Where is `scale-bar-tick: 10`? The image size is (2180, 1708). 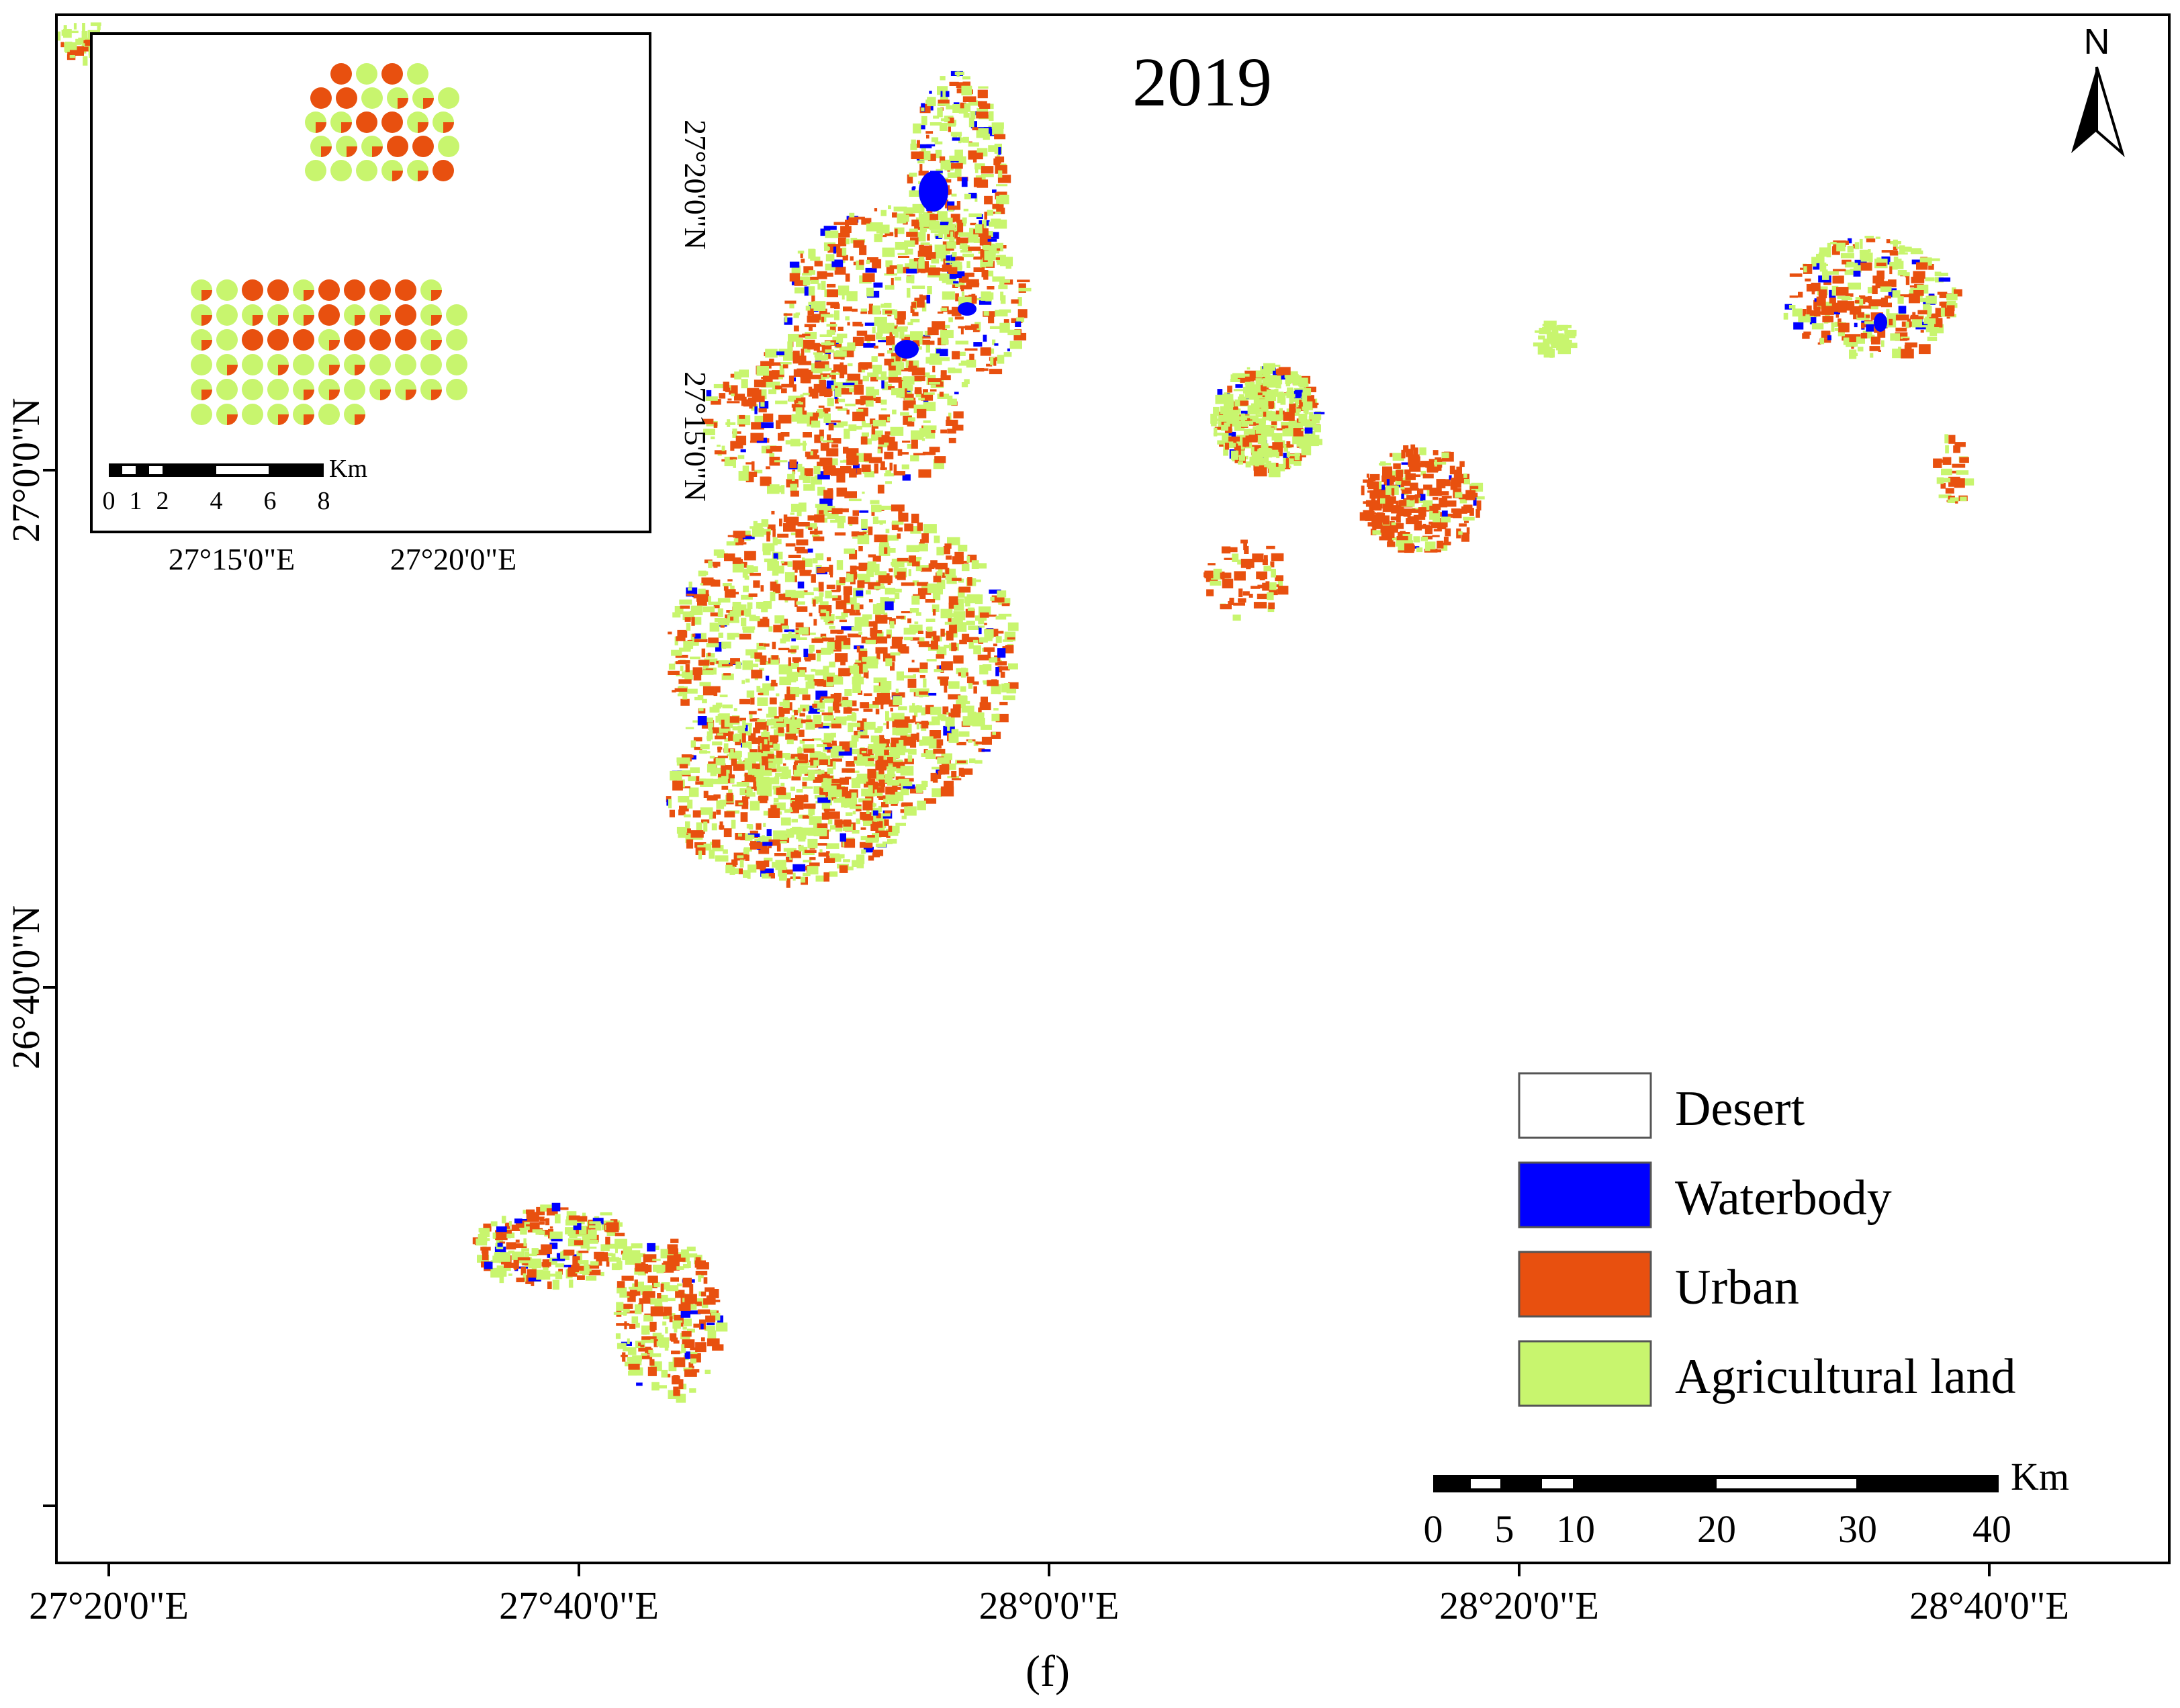 scale-bar-tick: 10 is located at coordinates (1575, 1529).